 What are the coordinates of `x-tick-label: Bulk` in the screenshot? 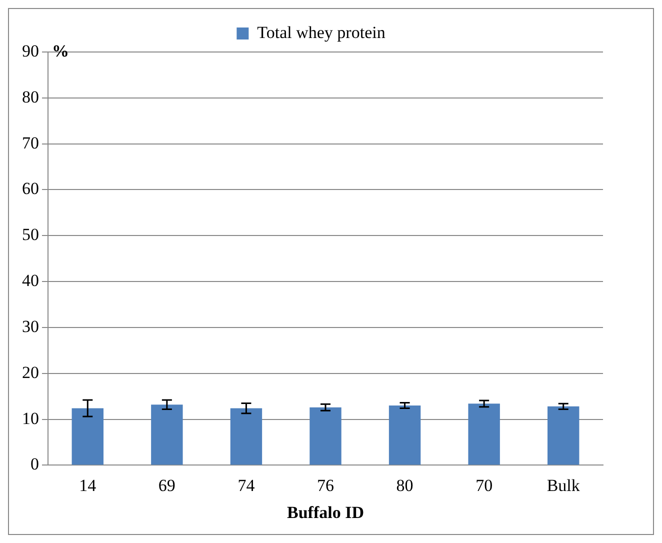 It's located at (563, 485).